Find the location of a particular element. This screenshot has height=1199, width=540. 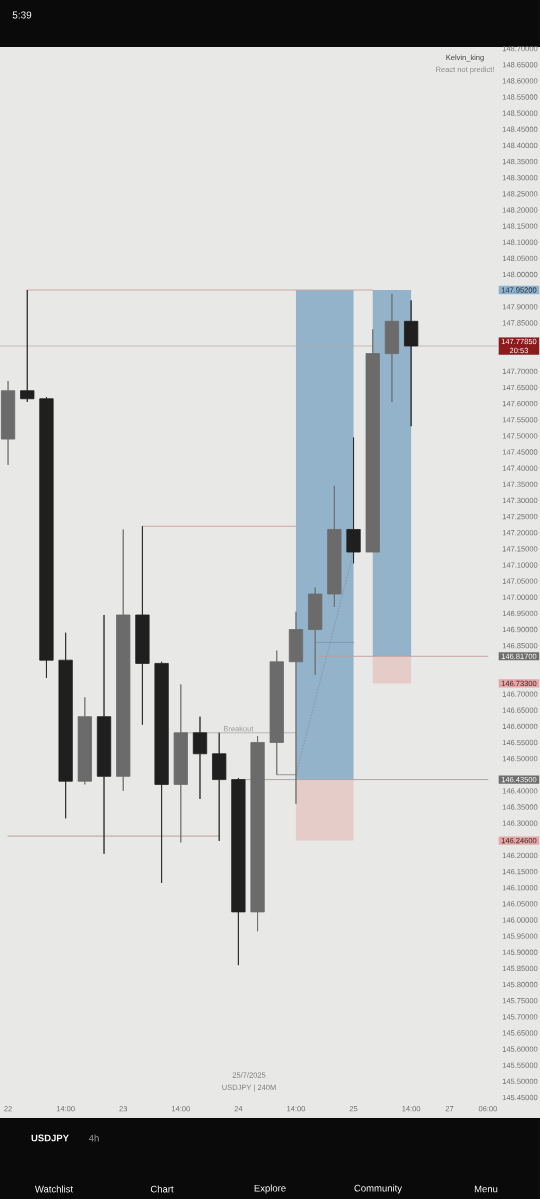

text: Chart is located at coordinates (162, 1189).